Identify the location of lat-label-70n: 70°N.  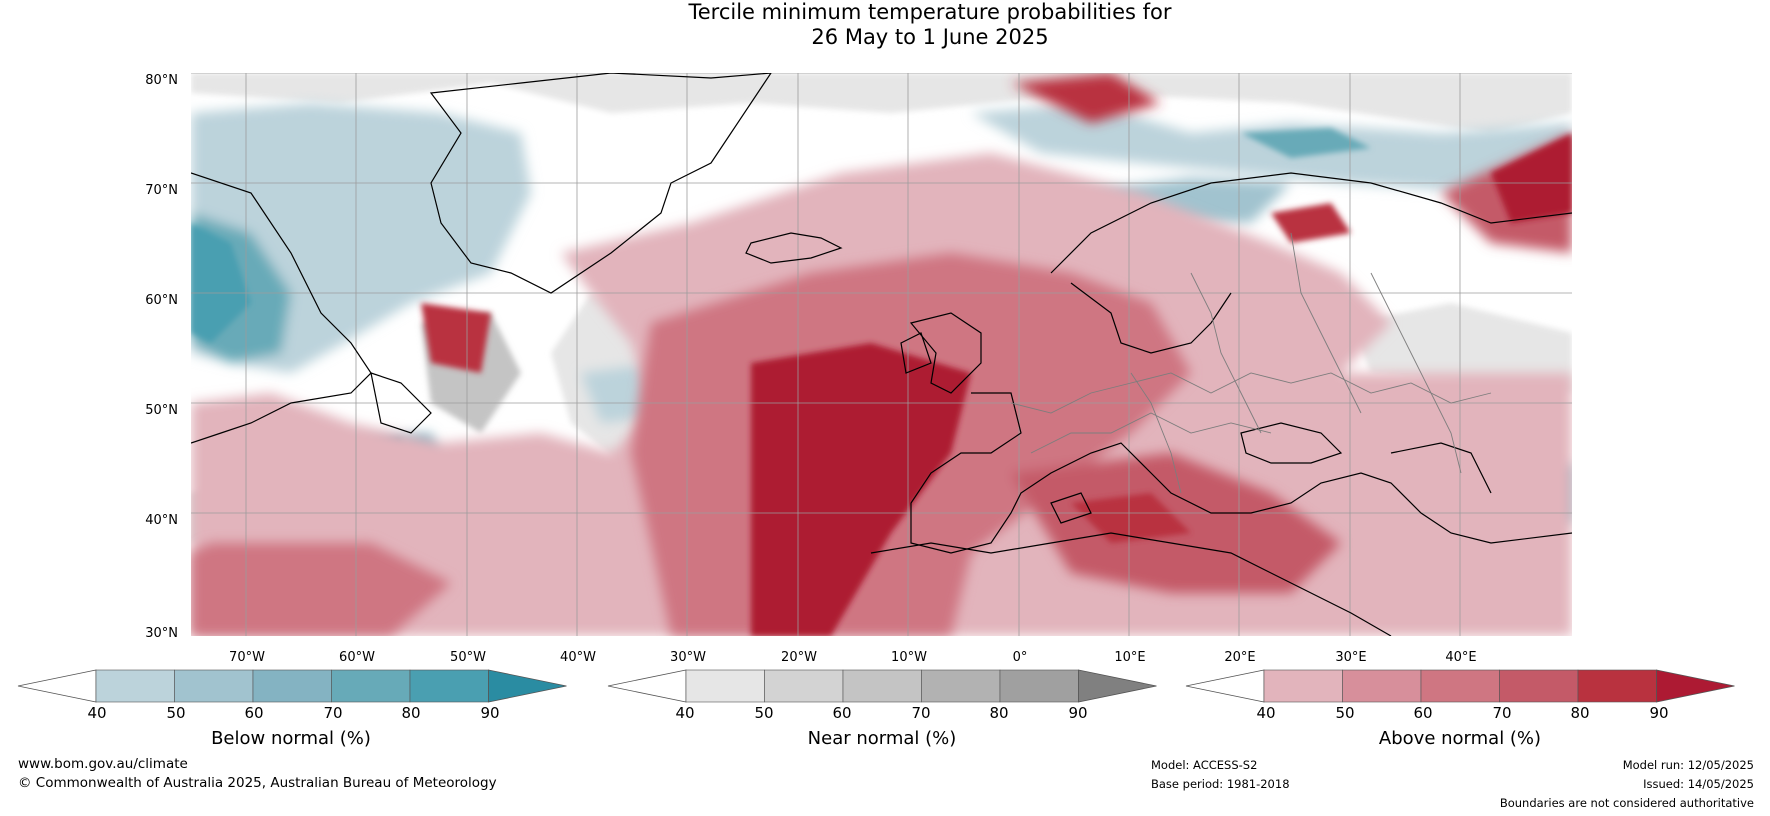
(161, 190).